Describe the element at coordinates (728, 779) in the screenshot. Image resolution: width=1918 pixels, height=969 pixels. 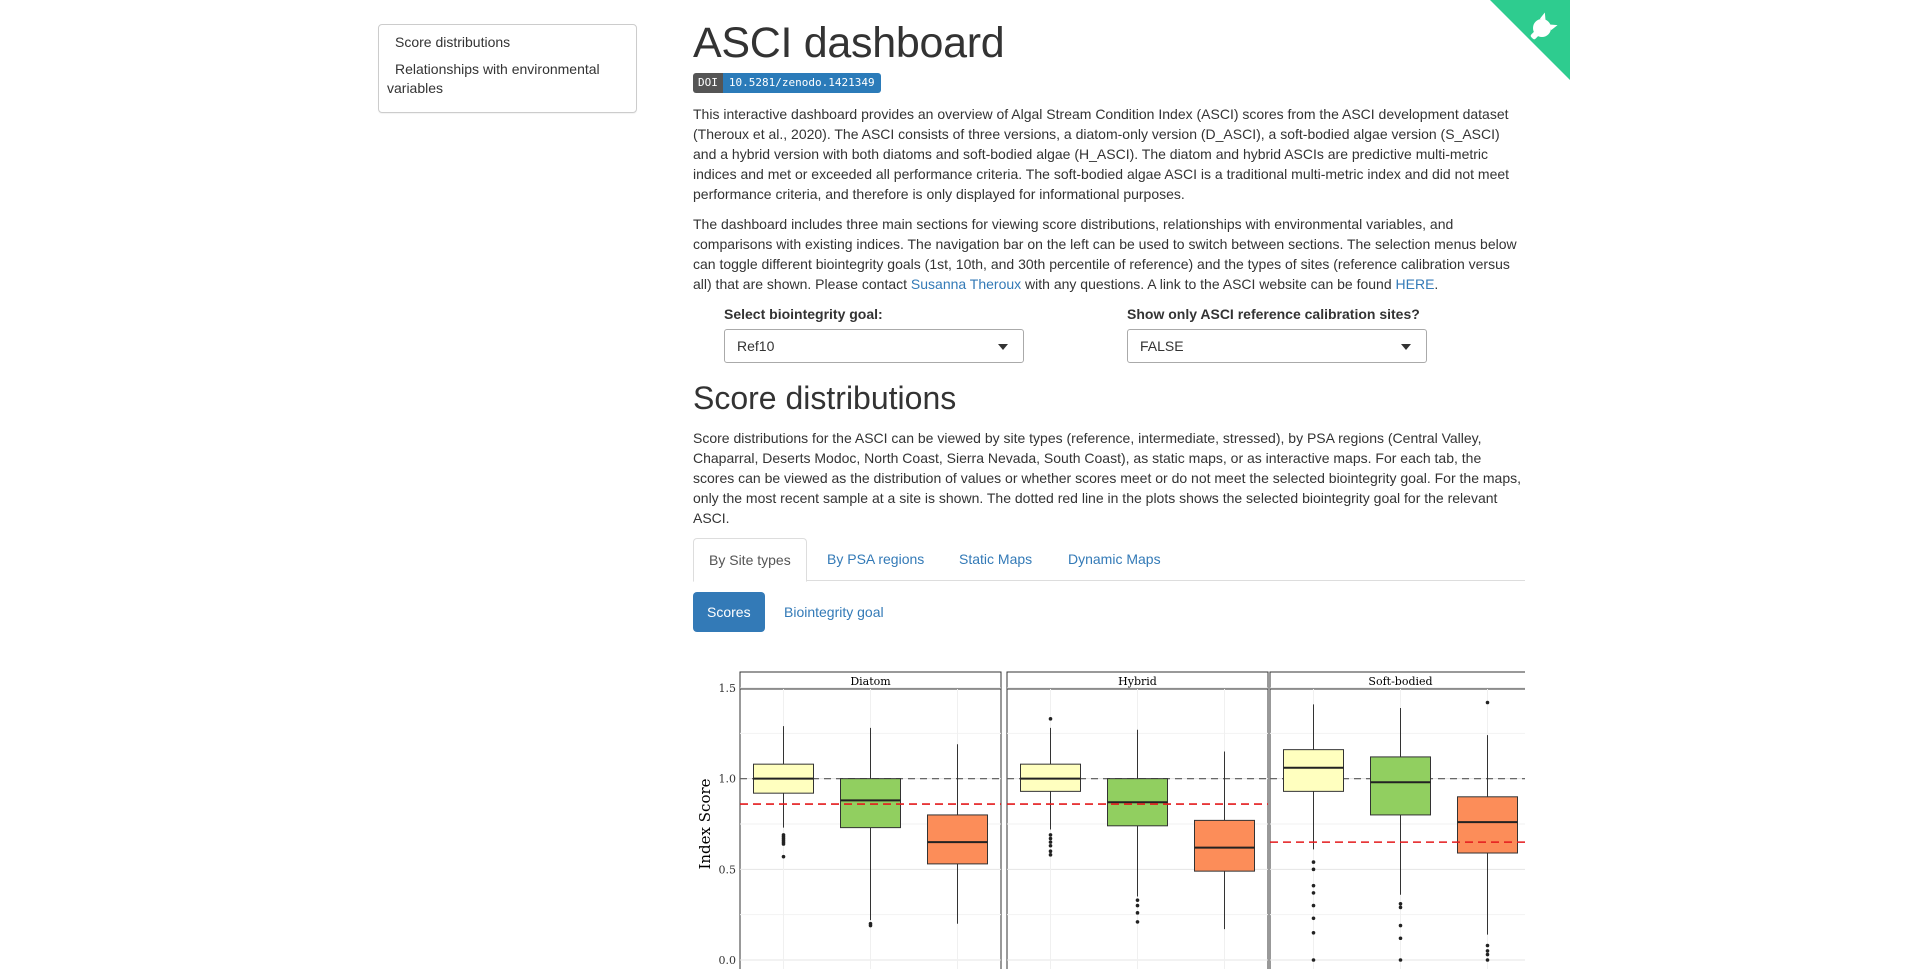
I see `y-tick-label: 1.0` at that location.